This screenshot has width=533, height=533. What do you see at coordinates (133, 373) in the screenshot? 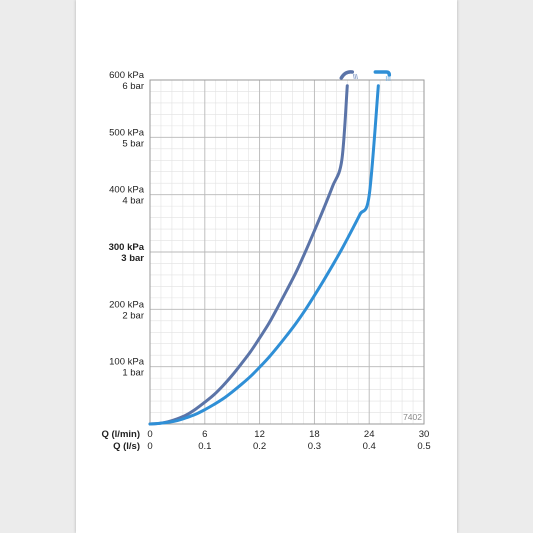
I see `y-tick-label-bar: 1 bar` at bounding box center [133, 373].